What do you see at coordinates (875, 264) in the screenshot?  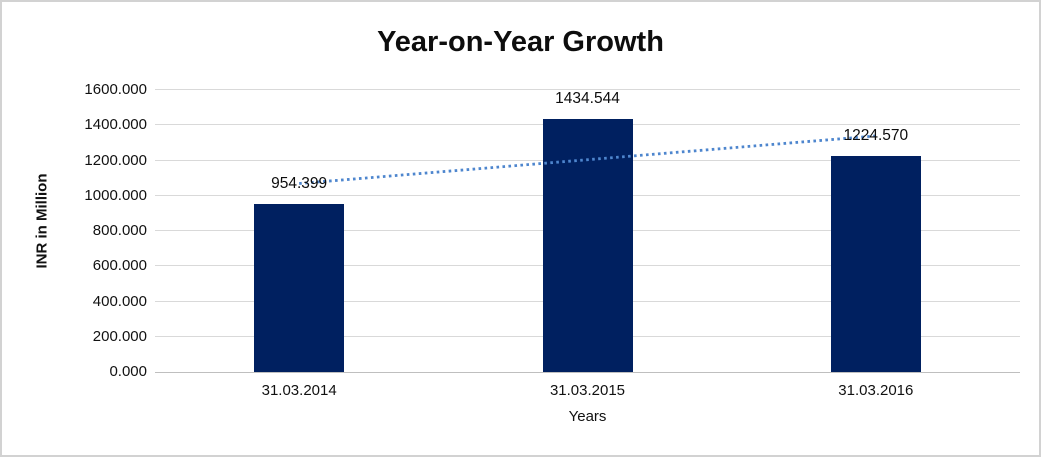 I see `bar-31.03.2016` at bounding box center [875, 264].